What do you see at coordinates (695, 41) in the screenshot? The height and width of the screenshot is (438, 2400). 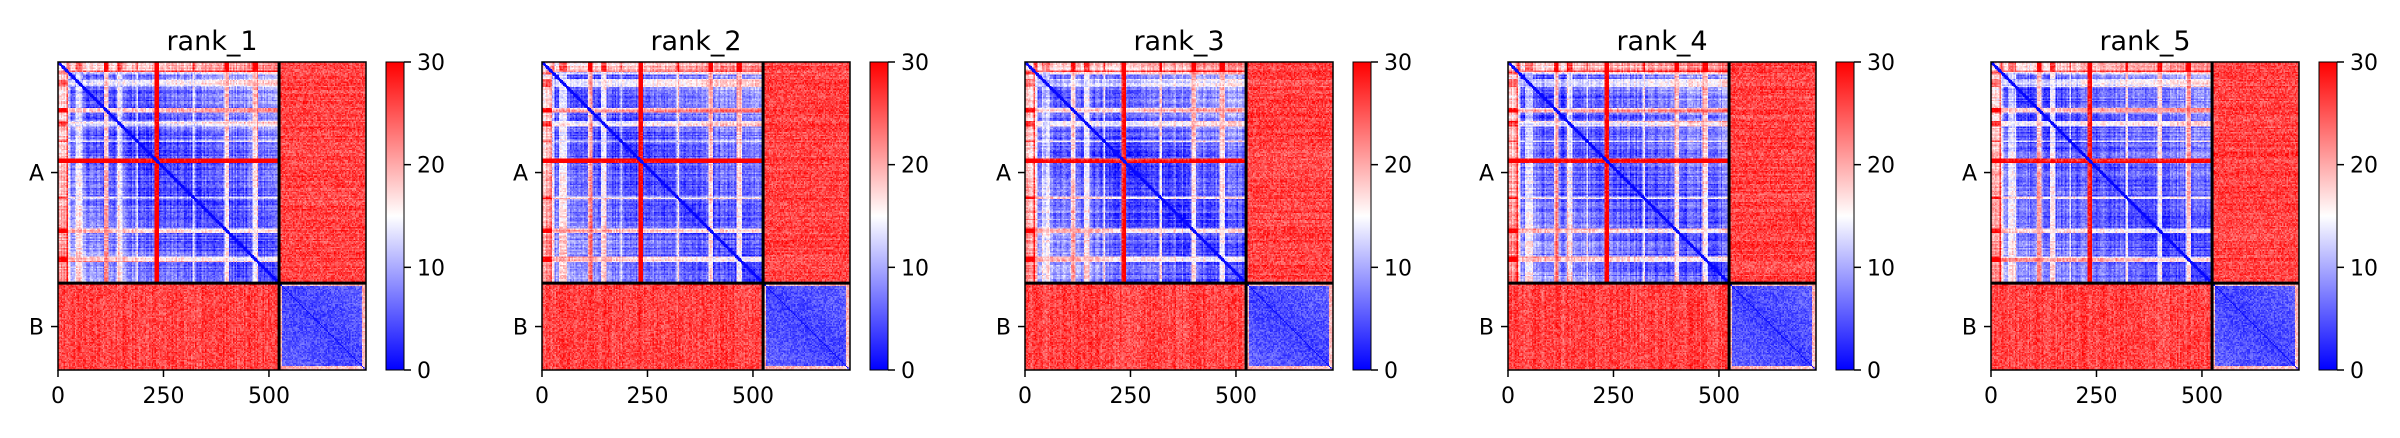 I see `panel-title: rank_2` at bounding box center [695, 41].